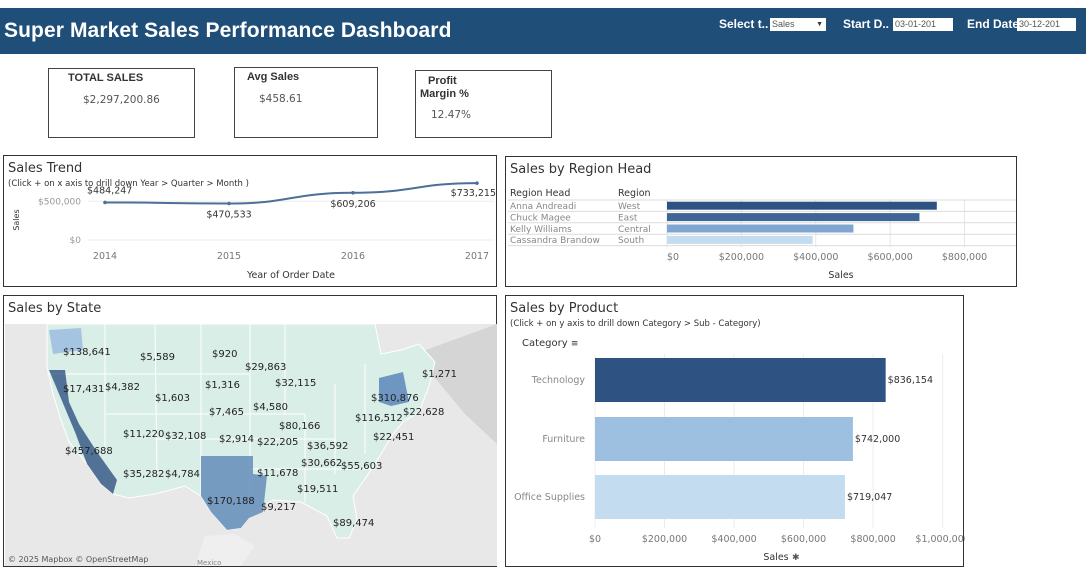 The image size is (1091, 575). I want to click on state-sales-label: $35,282, so click(143, 474).